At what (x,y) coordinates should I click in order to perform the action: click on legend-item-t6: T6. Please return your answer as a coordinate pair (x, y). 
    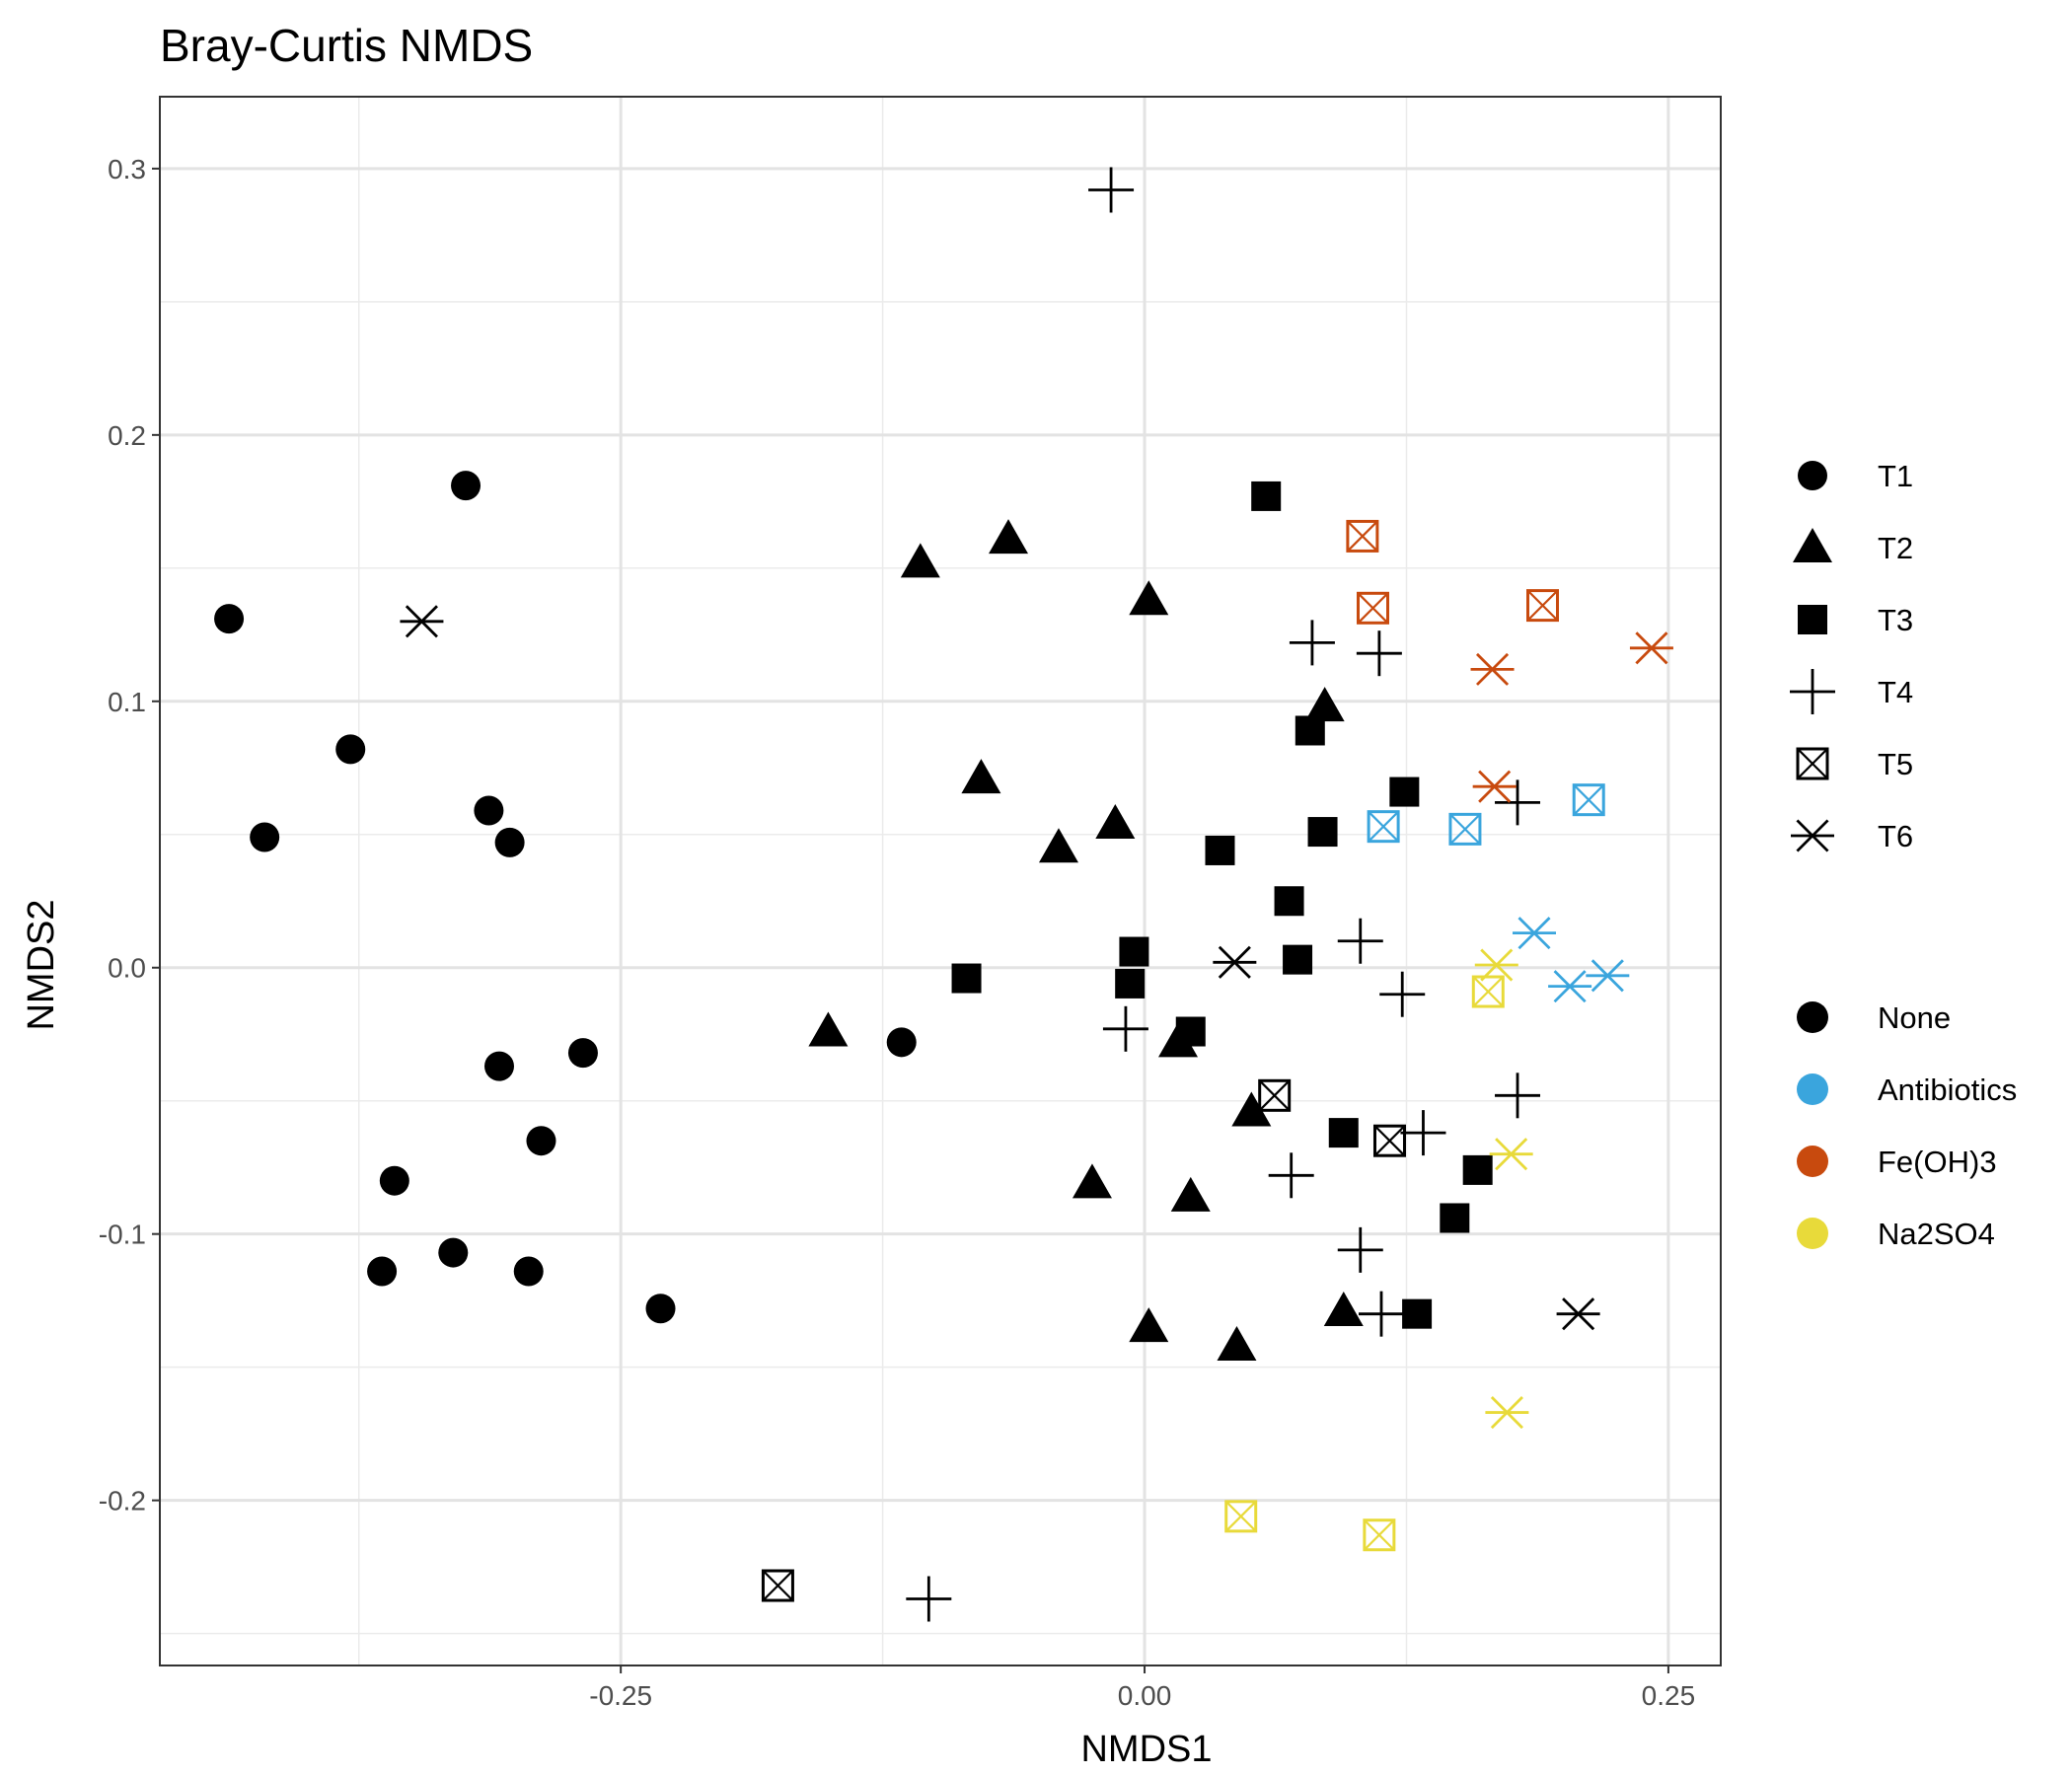
    Looking at the image, I should click on (1852, 836).